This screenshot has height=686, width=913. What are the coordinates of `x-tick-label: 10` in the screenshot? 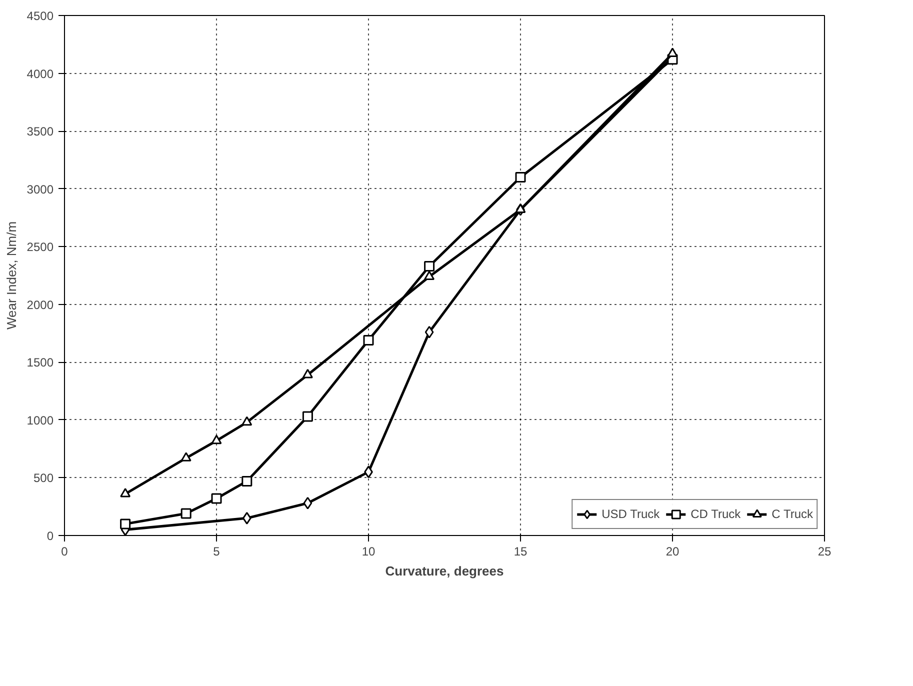 It's located at (369, 551).